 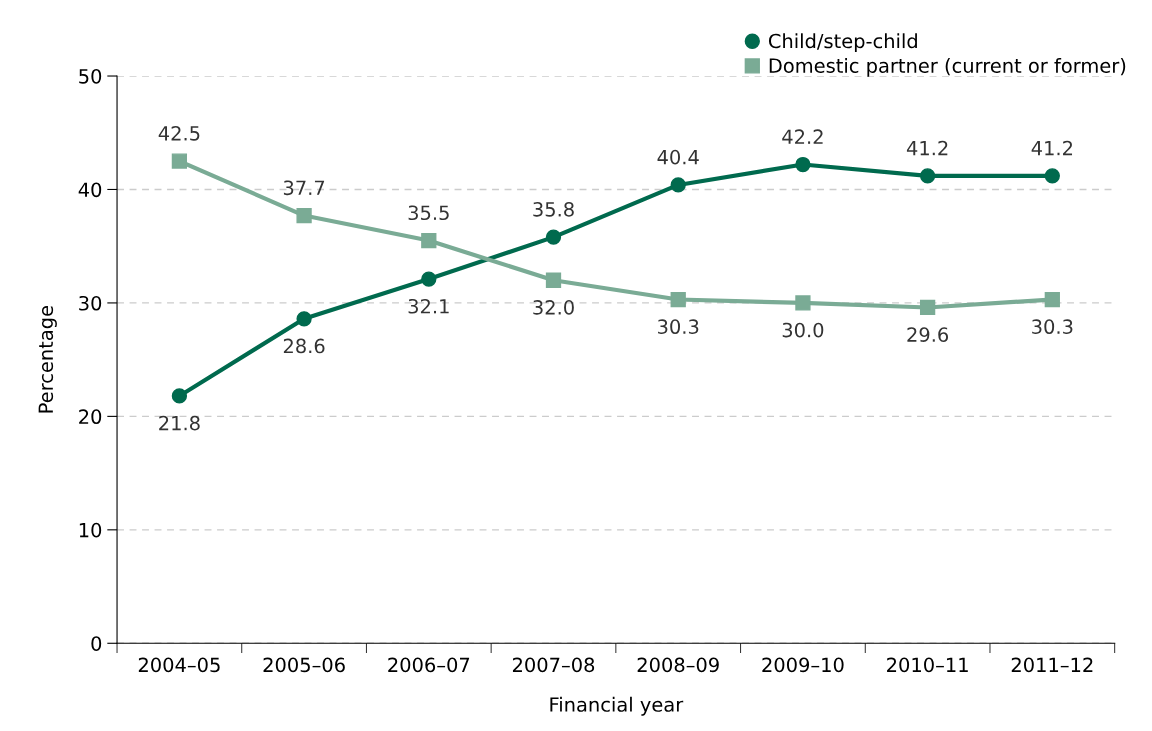 I want to click on y-tick-label: 40, so click(x=90, y=190).